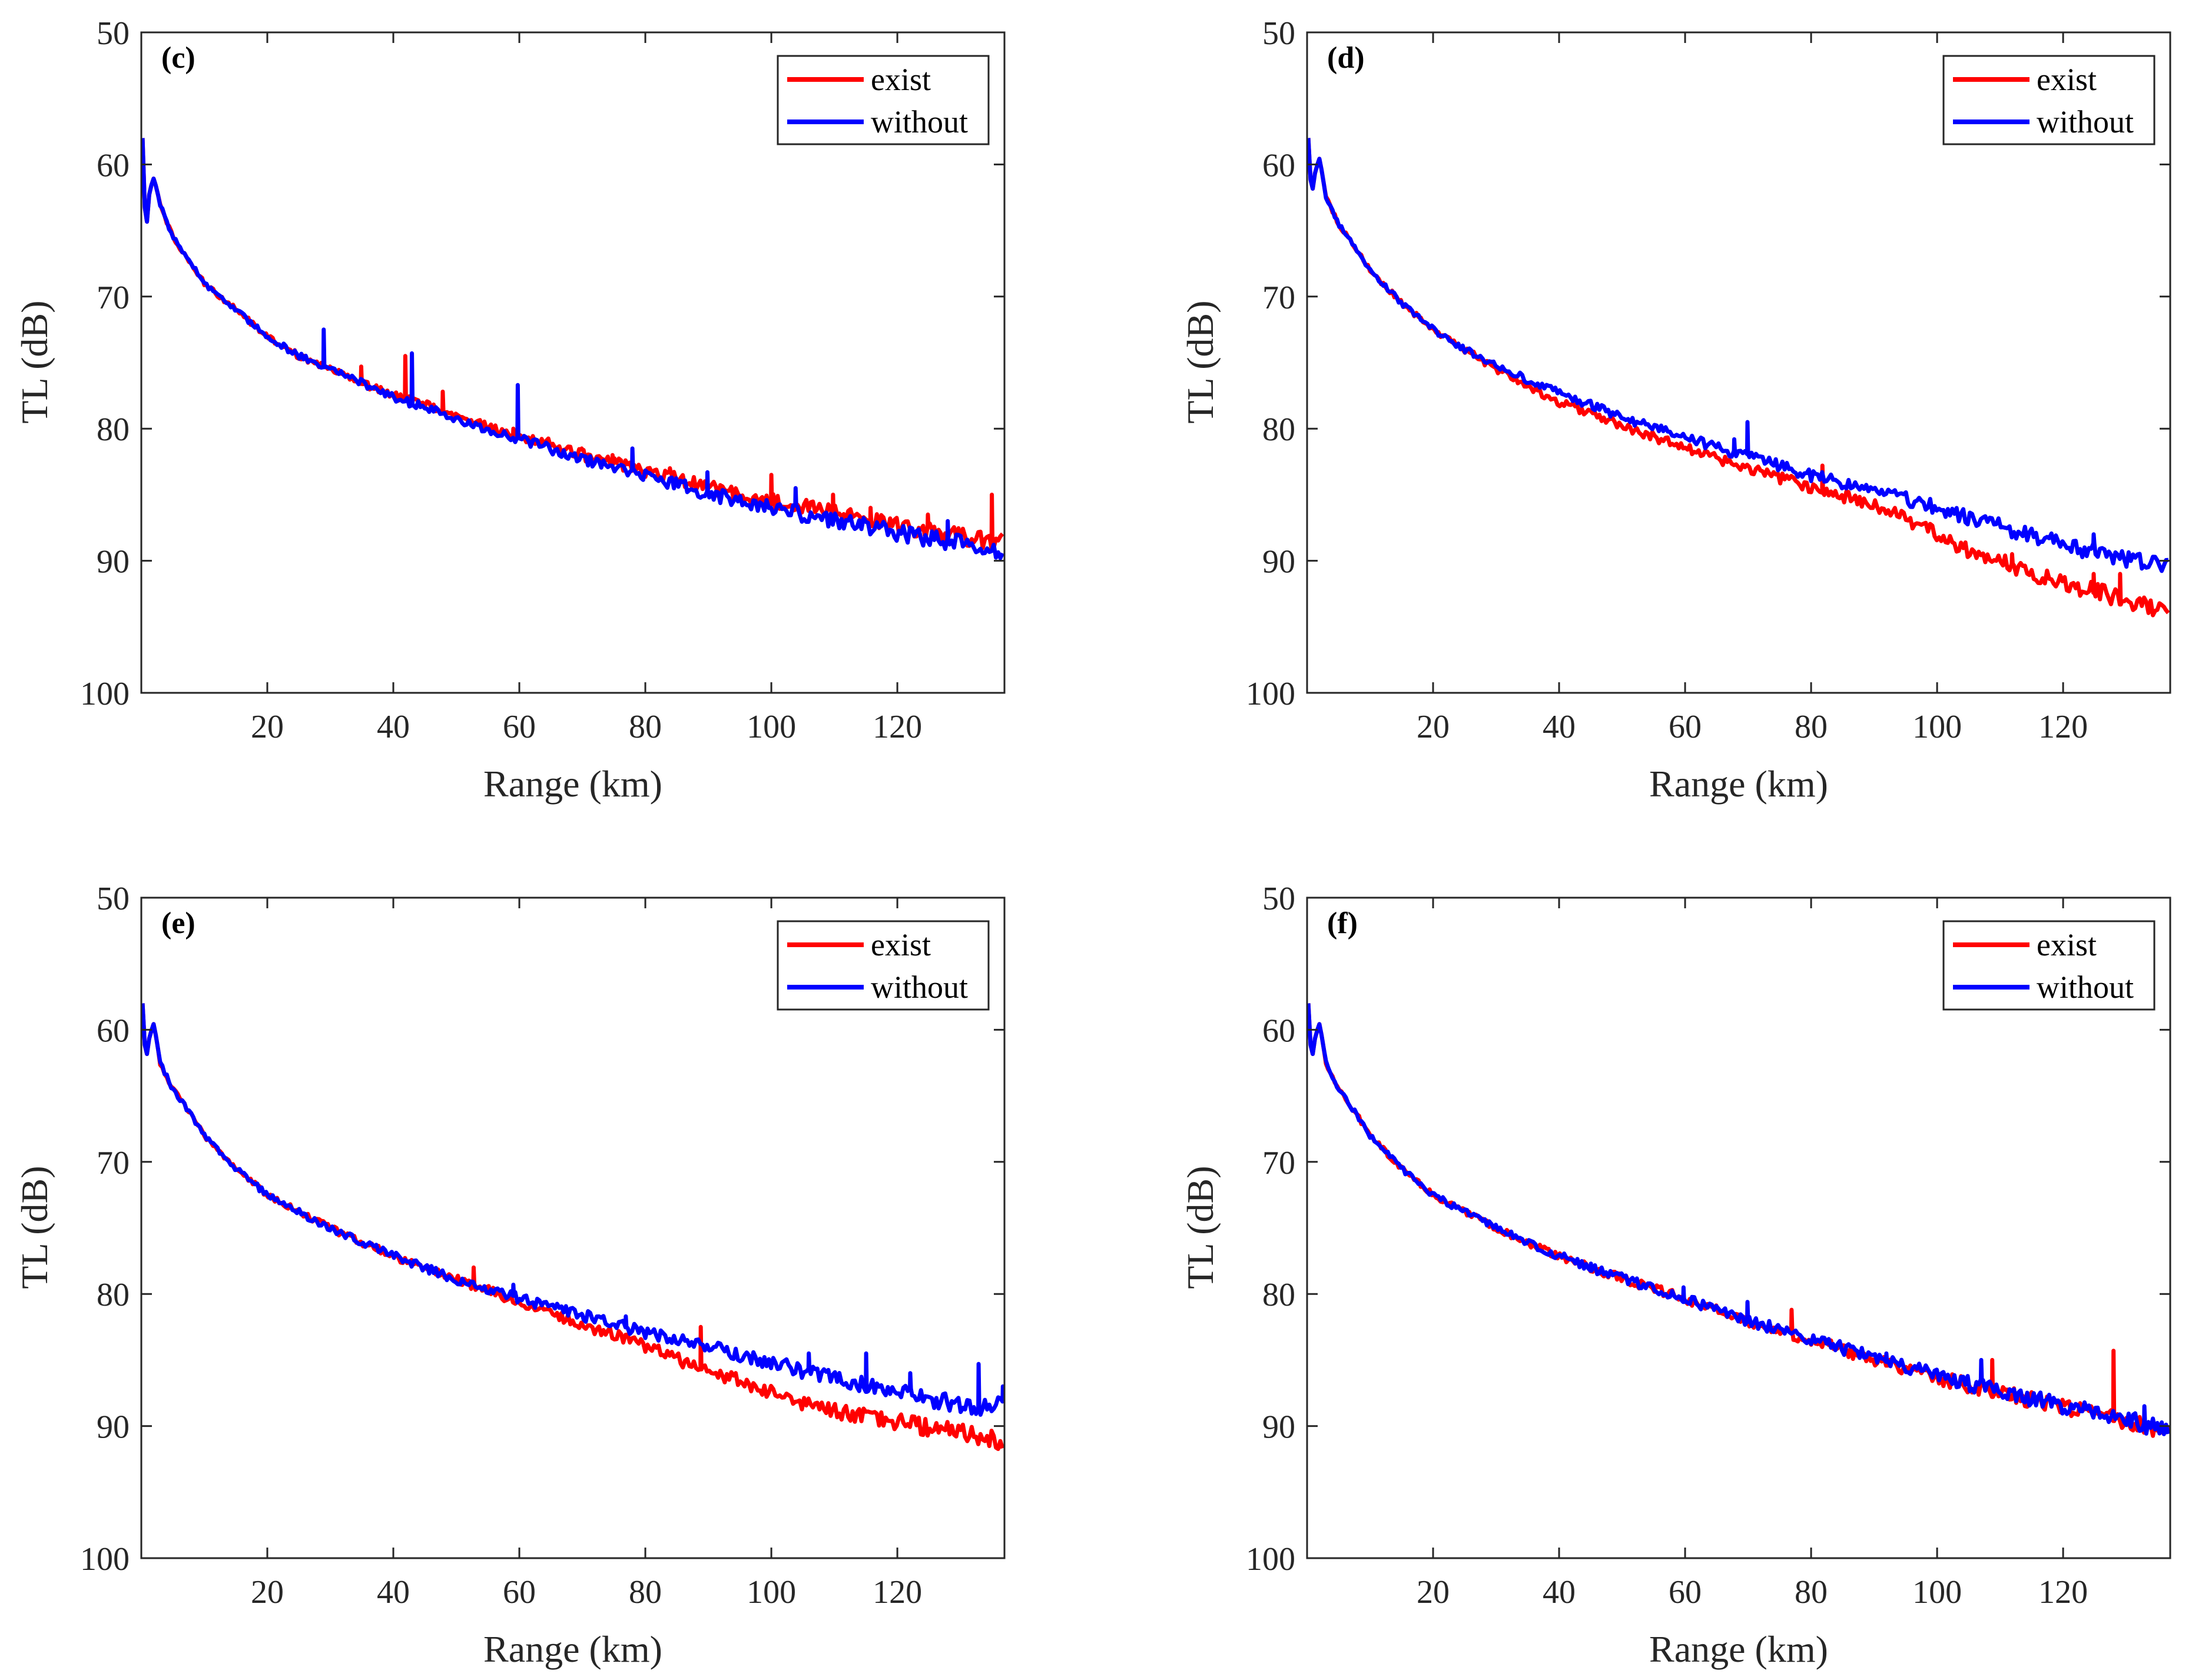 This screenshot has width=2192, height=1680. I want to click on series-line-without-e, so click(572, 1210).